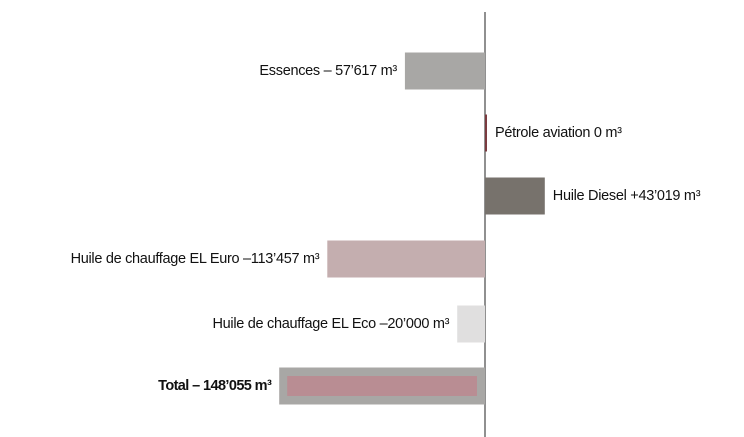 The width and height of the screenshot is (744, 437). I want to click on category-label: Pétrole aviation, so click(542, 133).